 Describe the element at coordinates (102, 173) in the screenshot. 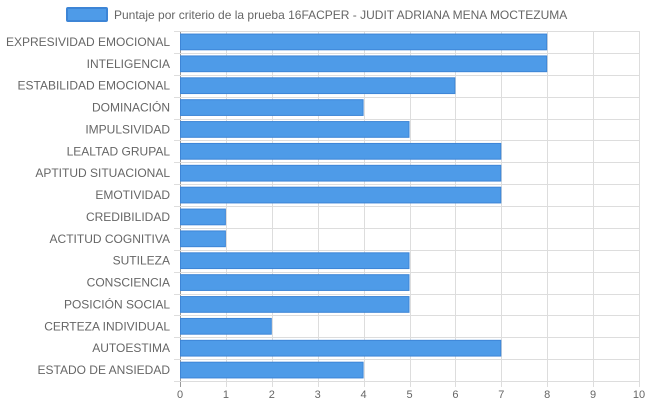

I see `category-label: APTITUD SITUACIONAL` at that location.